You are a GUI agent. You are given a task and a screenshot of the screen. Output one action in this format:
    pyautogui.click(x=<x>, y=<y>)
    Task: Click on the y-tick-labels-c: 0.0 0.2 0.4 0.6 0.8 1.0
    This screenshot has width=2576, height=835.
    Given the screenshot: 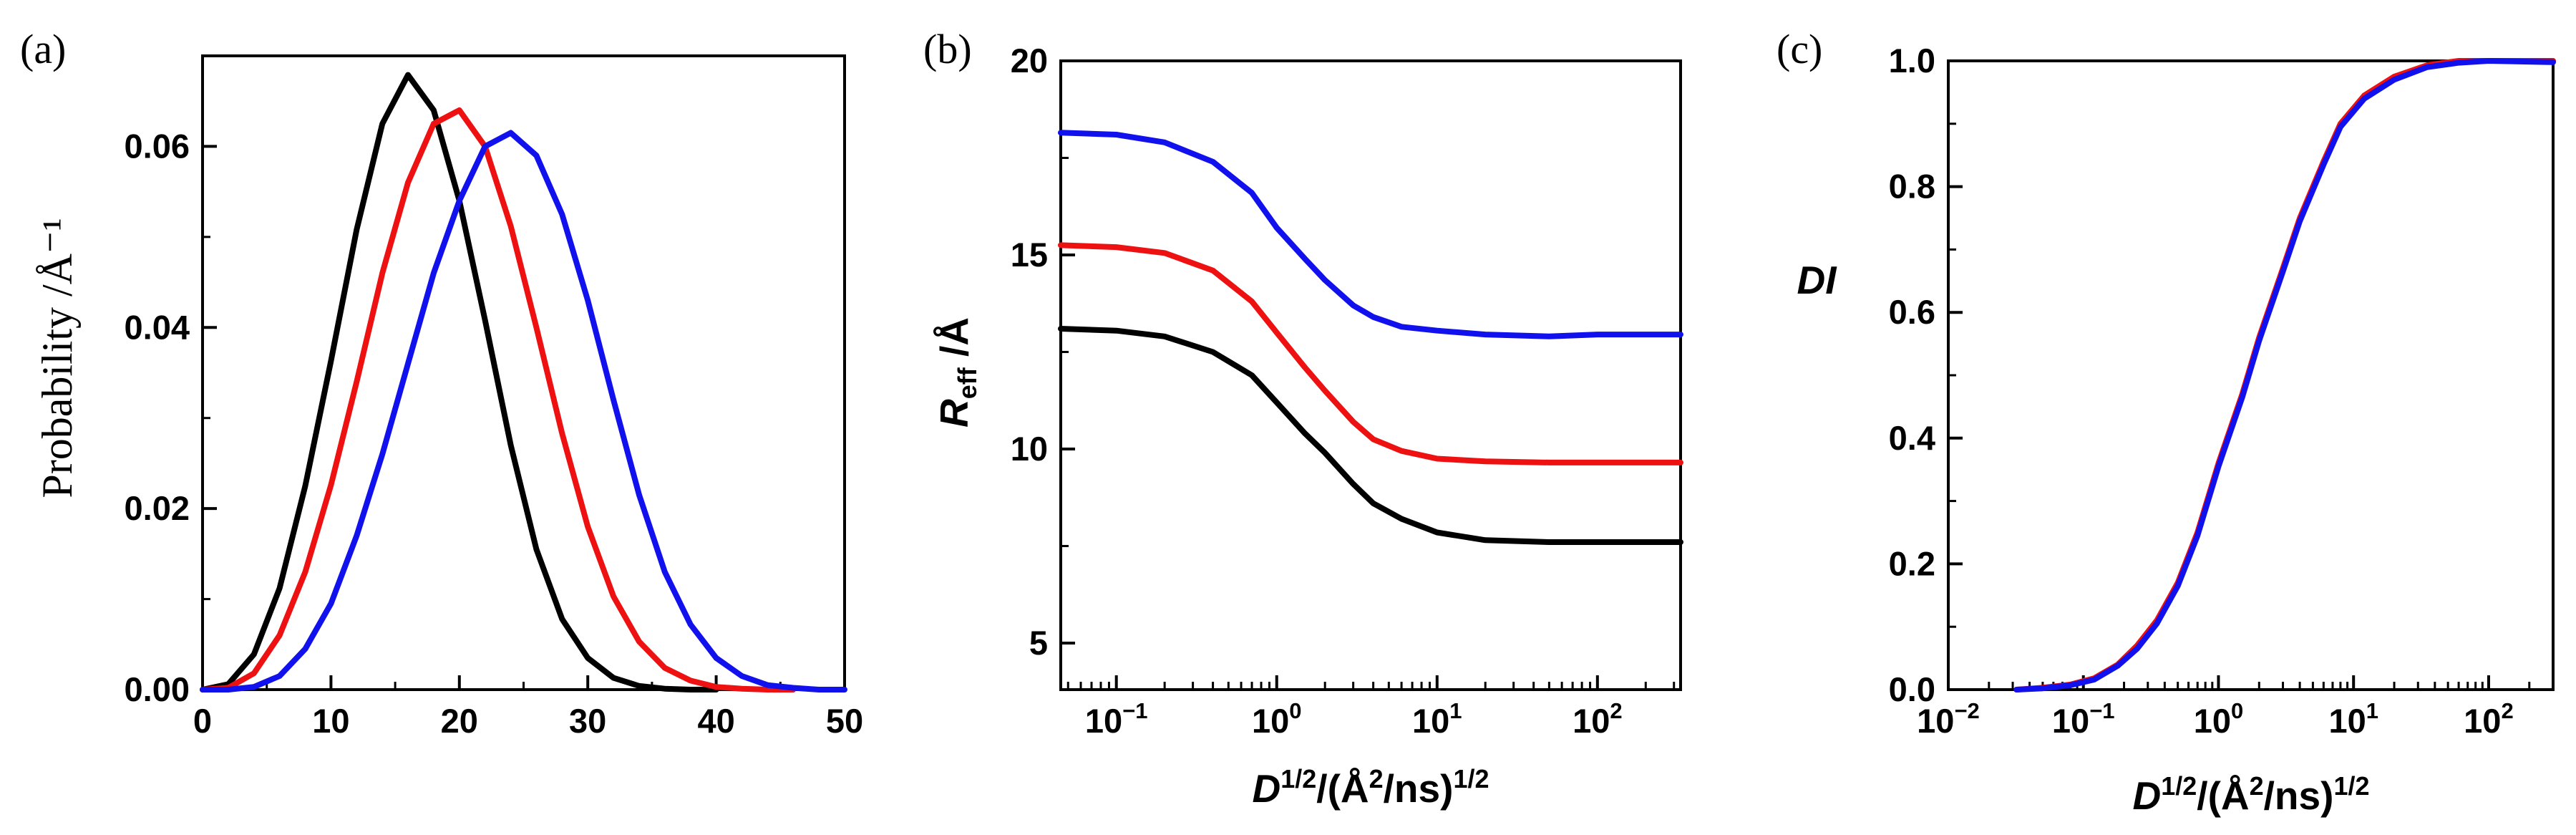 What is the action you would take?
    pyautogui.click(x=1912, y=375)
    